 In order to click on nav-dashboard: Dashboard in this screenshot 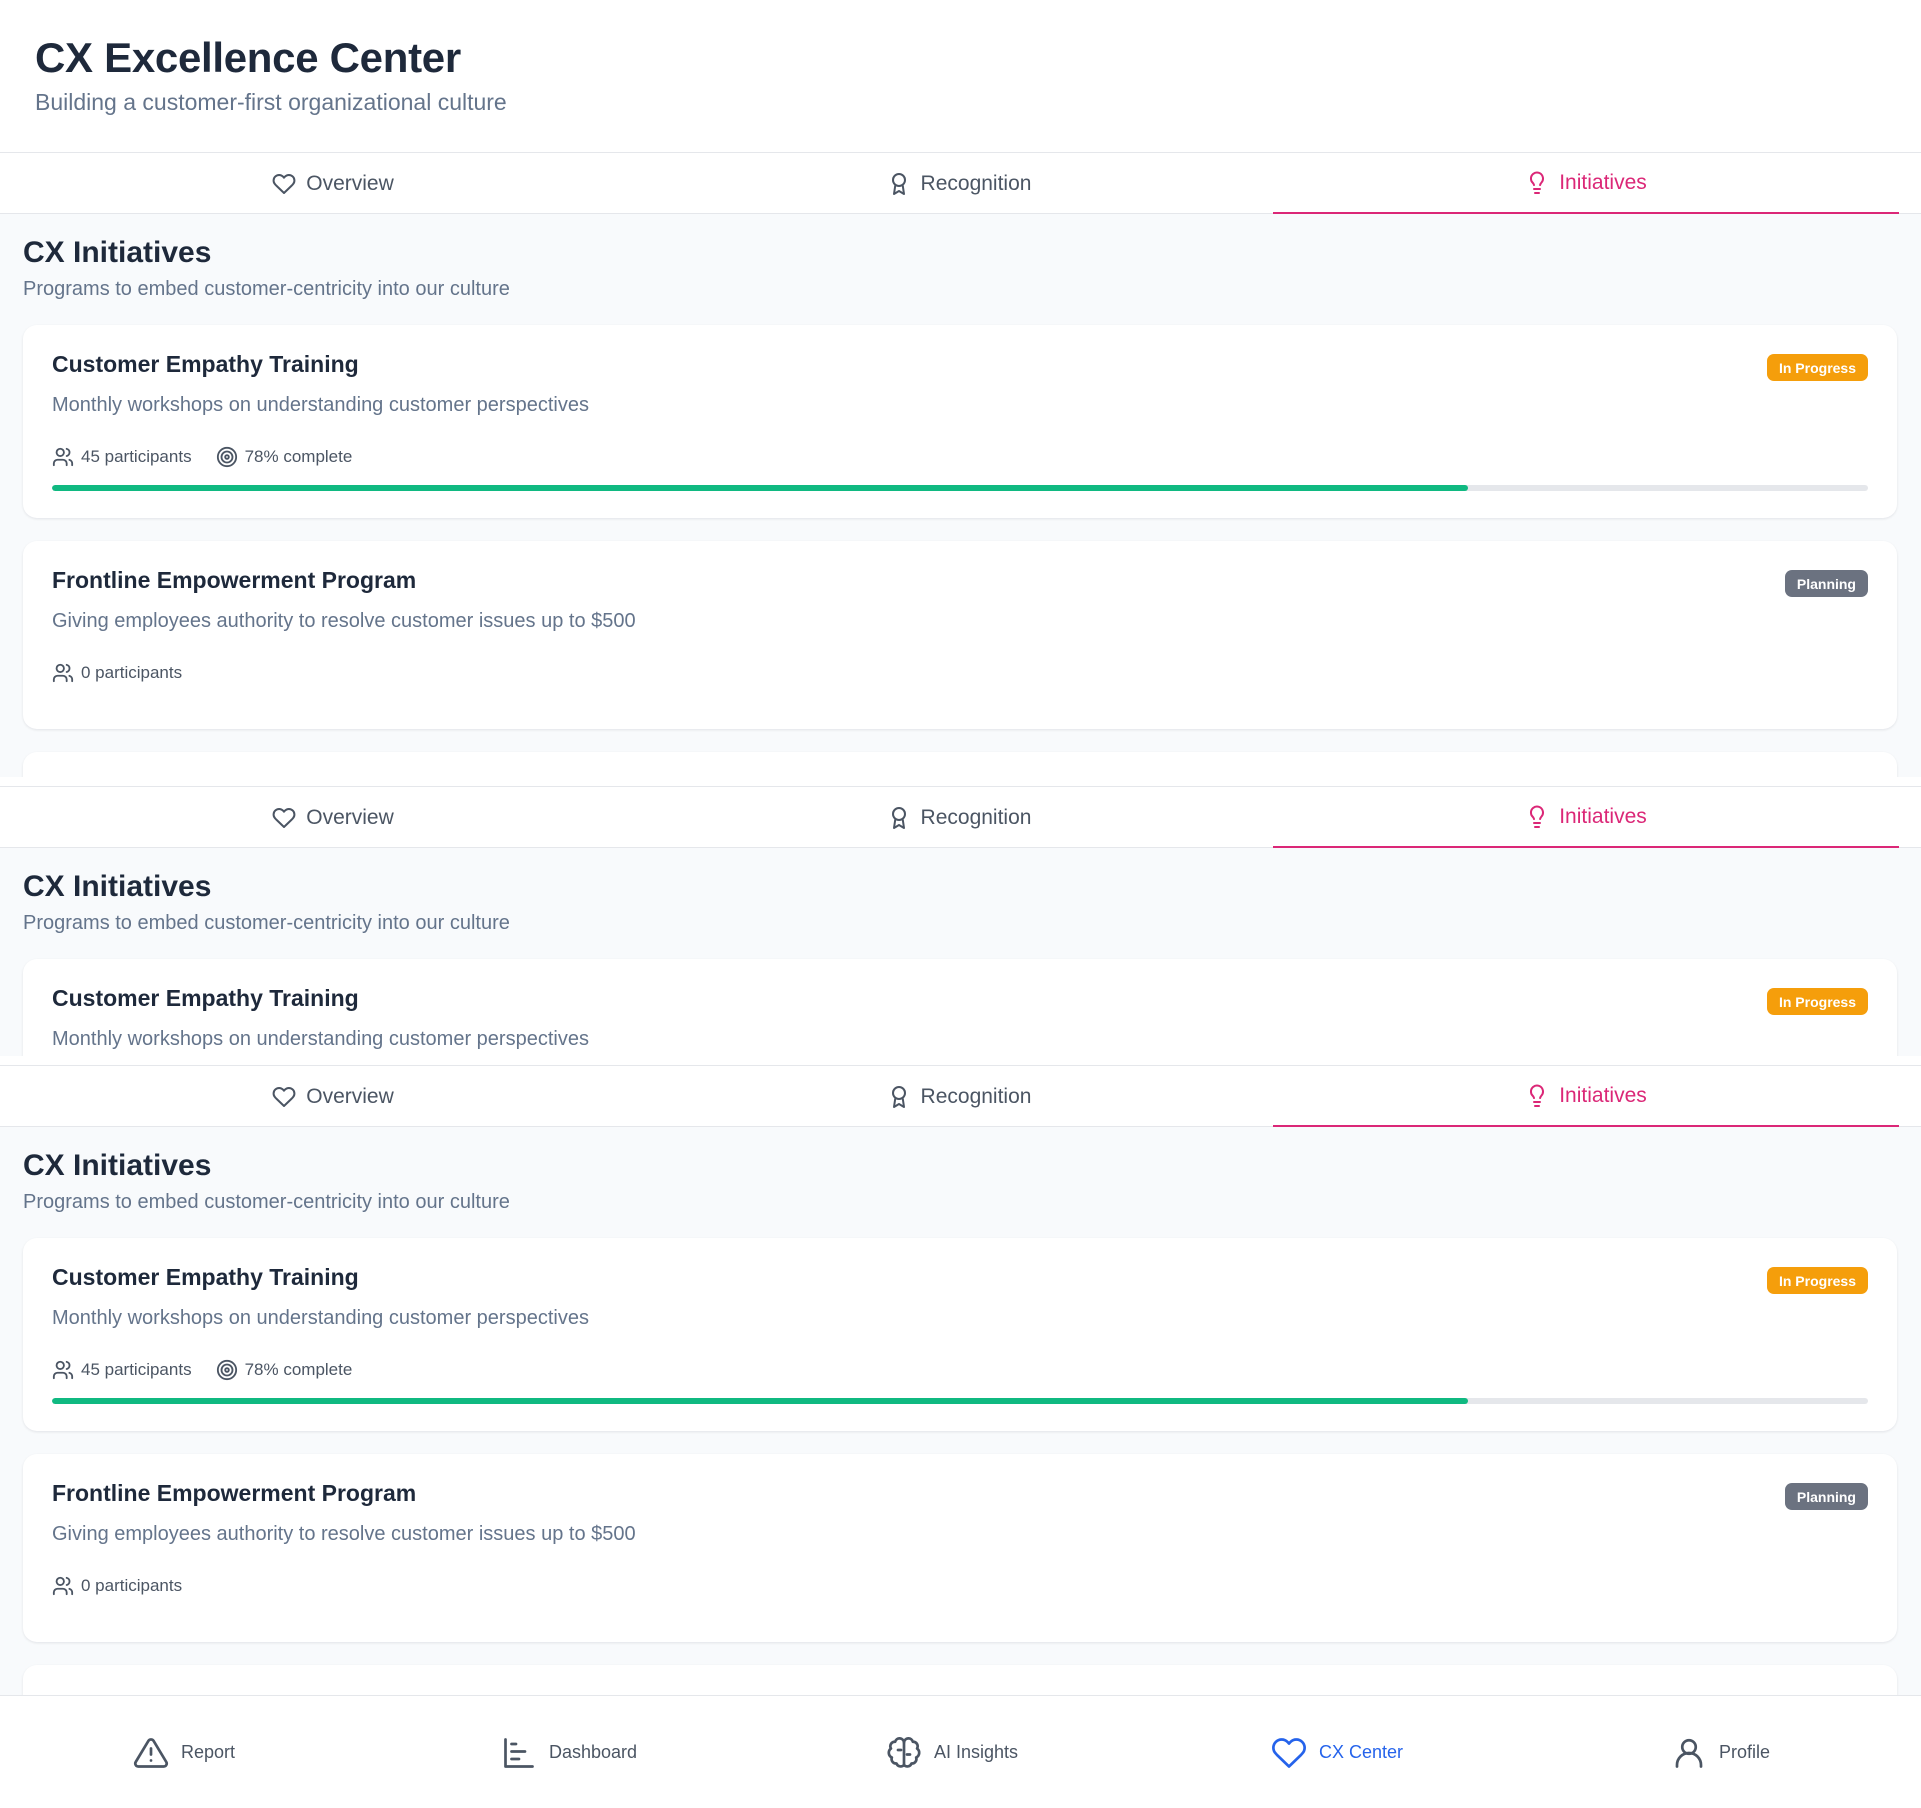, I will do `click(569, 1752)`.